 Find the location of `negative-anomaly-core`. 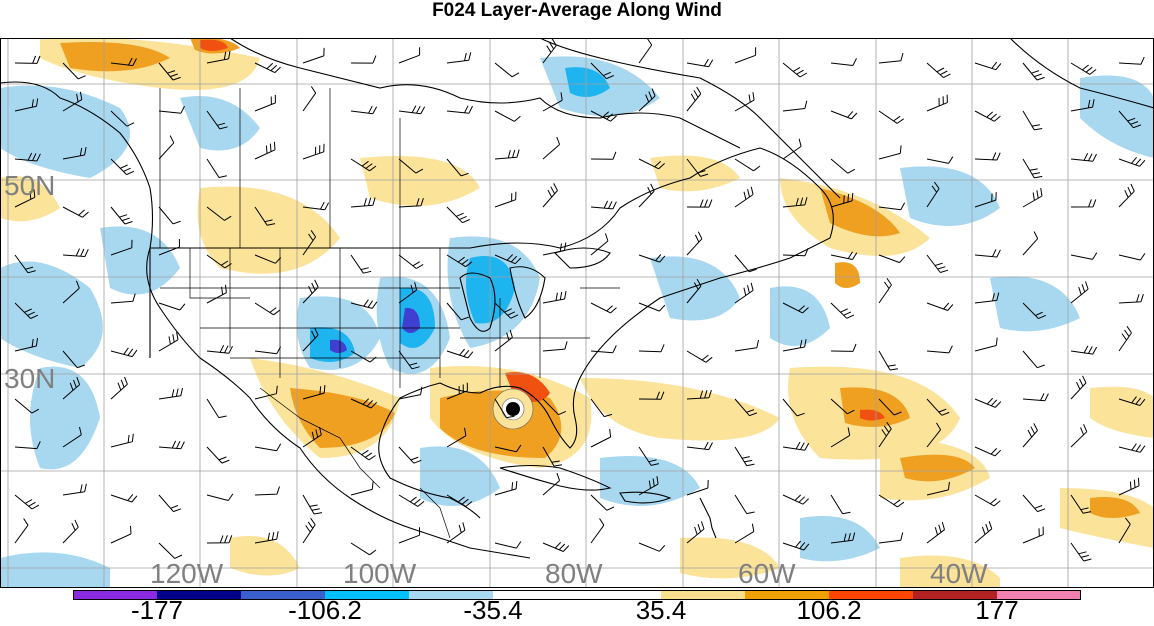

negative-anomaly-core is located at coordinates (490, 290).